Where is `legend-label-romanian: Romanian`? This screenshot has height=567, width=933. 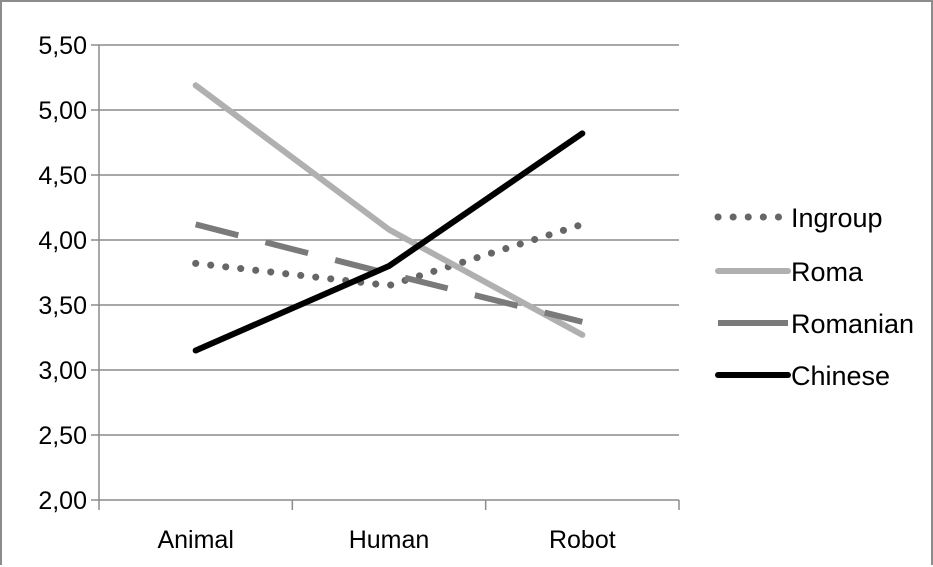
legend-label-romanian: Romanian is located at coordinates (852, 324).